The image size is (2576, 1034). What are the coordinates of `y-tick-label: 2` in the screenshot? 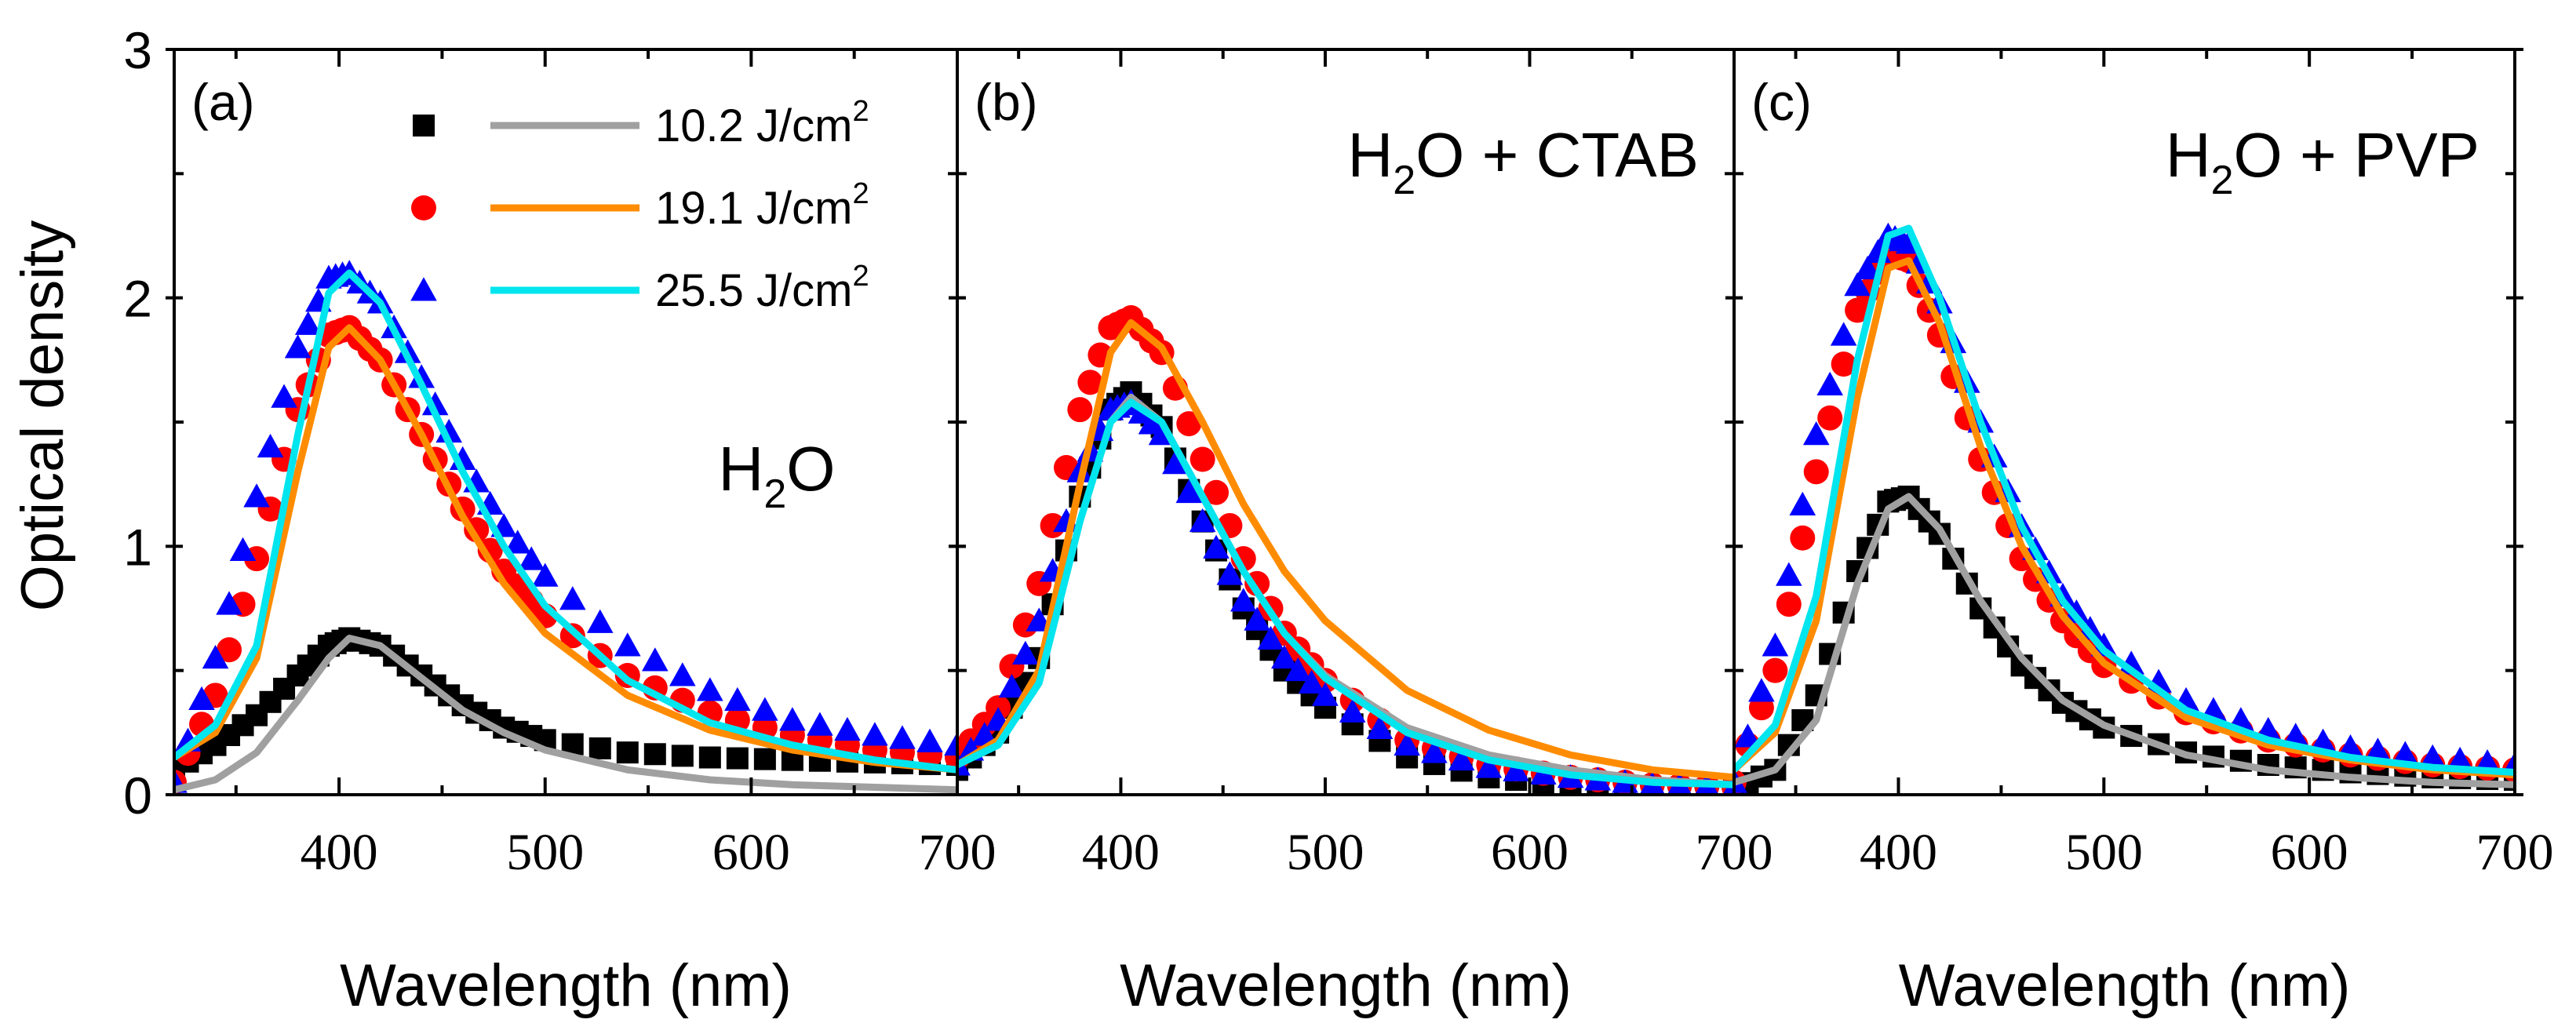 It's located at (137, 299).